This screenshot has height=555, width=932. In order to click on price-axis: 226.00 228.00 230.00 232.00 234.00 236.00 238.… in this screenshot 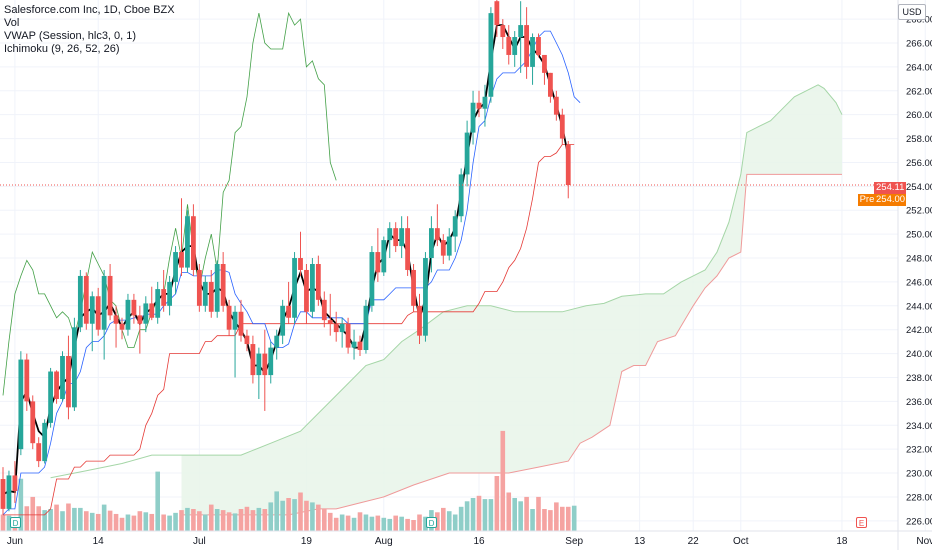, I will do `click(914, 275)`.